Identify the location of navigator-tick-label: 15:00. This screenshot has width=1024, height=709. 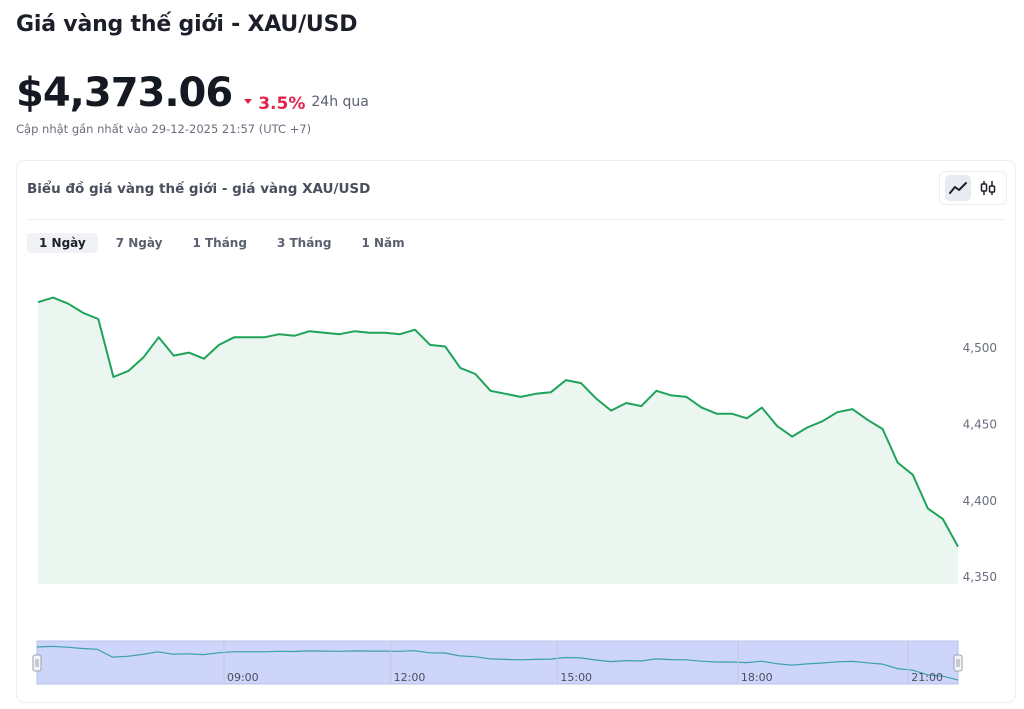
(576, 677).